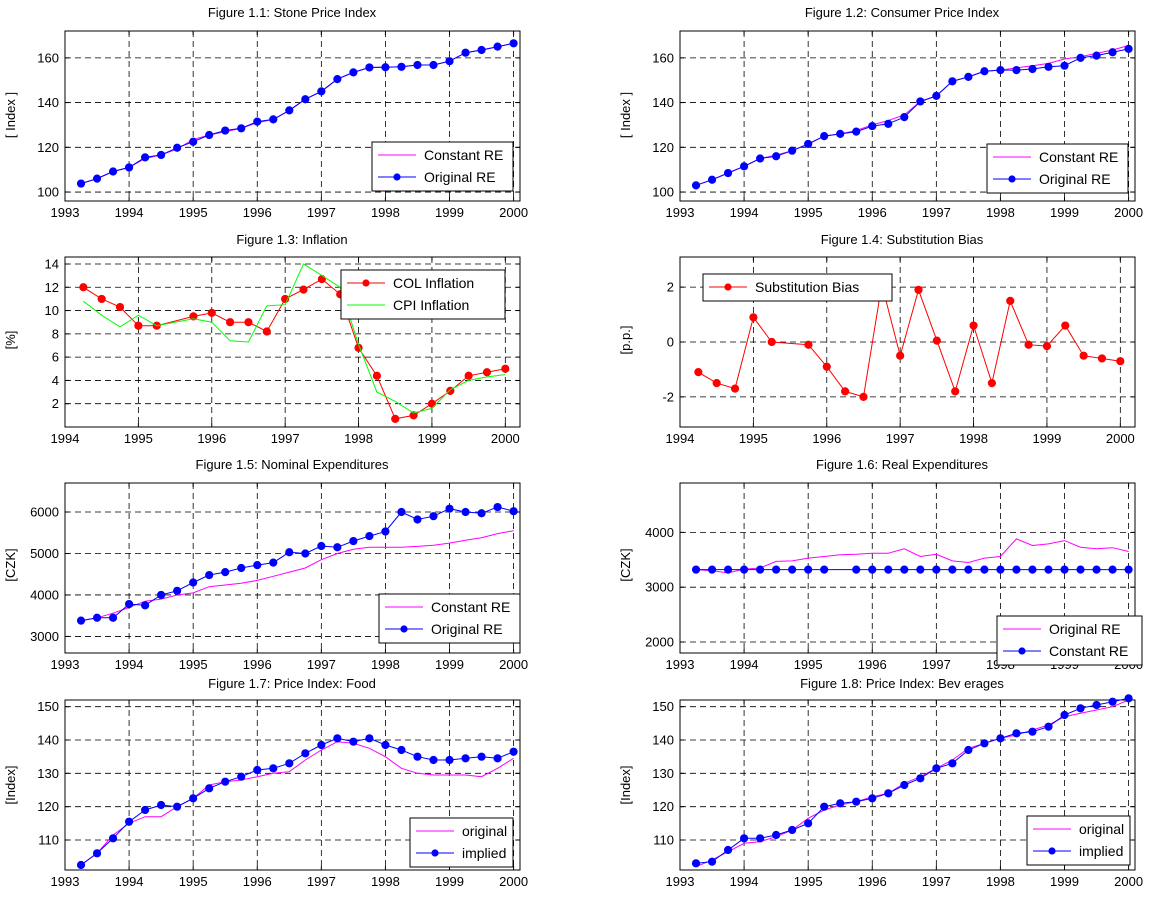 This screenshot has width=1159, height=902. Describe the element at coordinates (1085, 629) in the screenshot. I see `legend-label: Original RE` at that location.